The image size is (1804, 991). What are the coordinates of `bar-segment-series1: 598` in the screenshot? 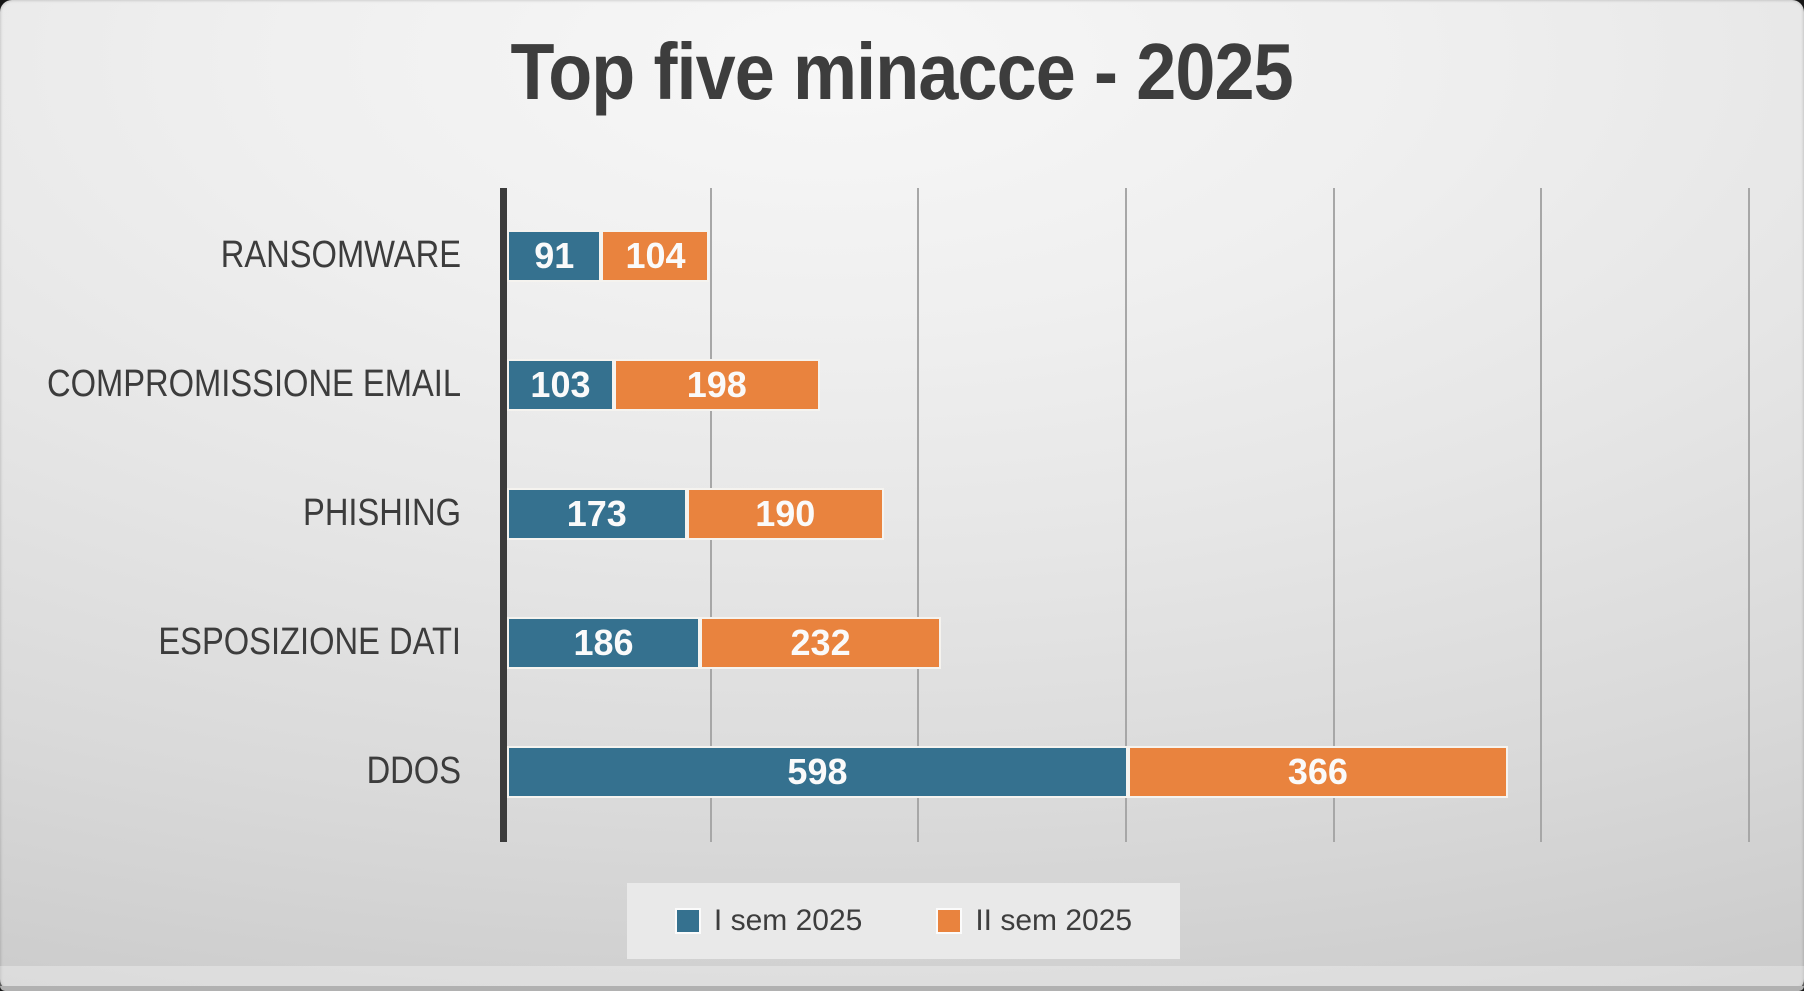 It's located at (817, 771).